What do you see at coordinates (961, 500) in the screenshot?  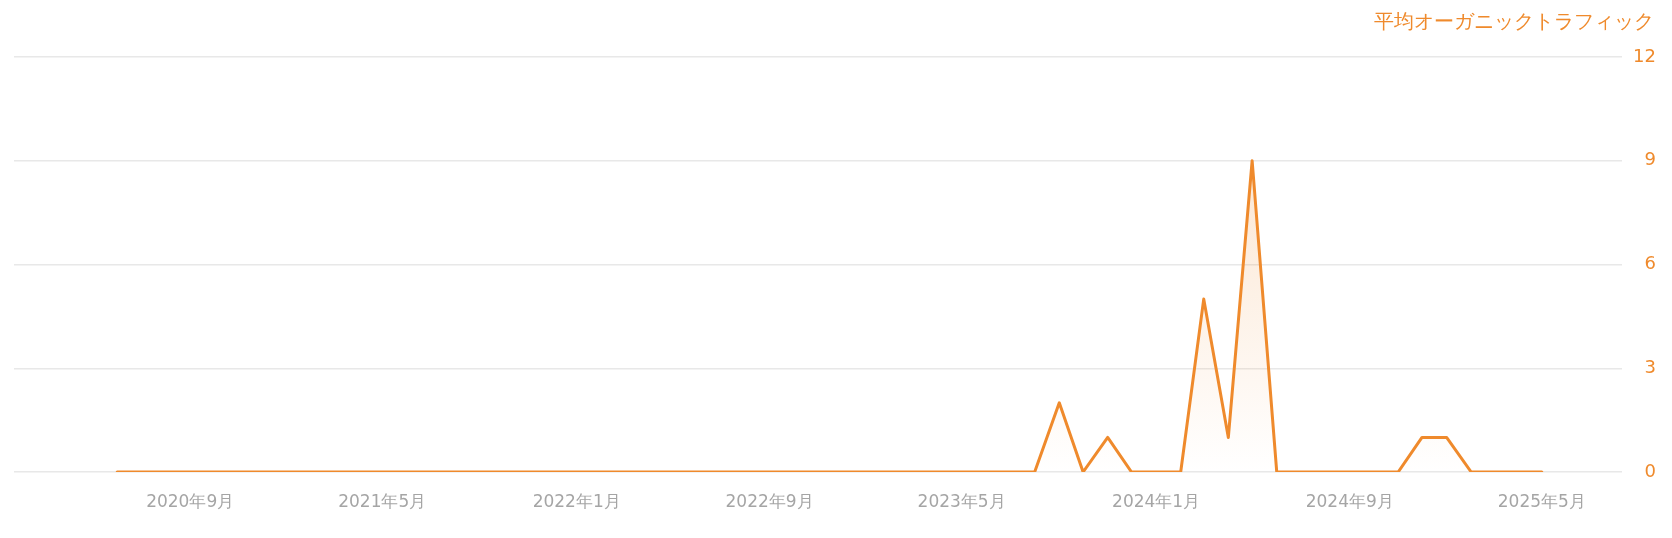 I see `x-tick-label: 2023年5月` at bounding box center [961, 500].